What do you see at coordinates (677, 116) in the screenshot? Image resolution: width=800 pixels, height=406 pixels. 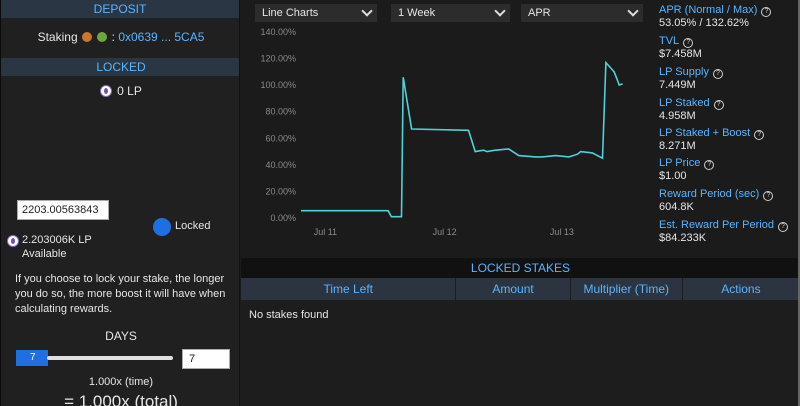 I see `stat-value: 4.958M` at bounding box center [677, 116].